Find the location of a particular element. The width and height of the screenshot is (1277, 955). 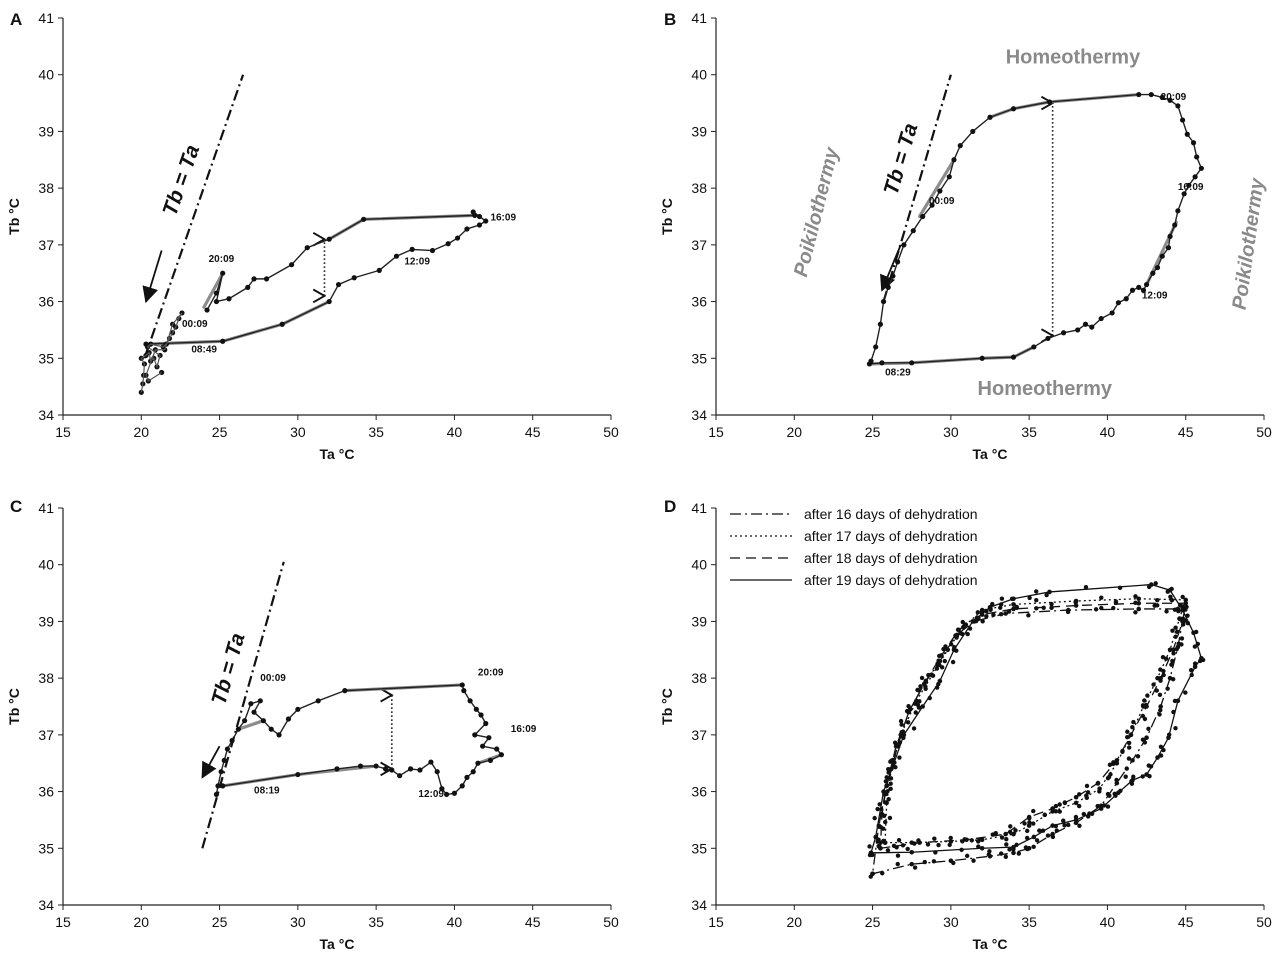

y-tick-label: 37 is located at coordinates (699, 245).